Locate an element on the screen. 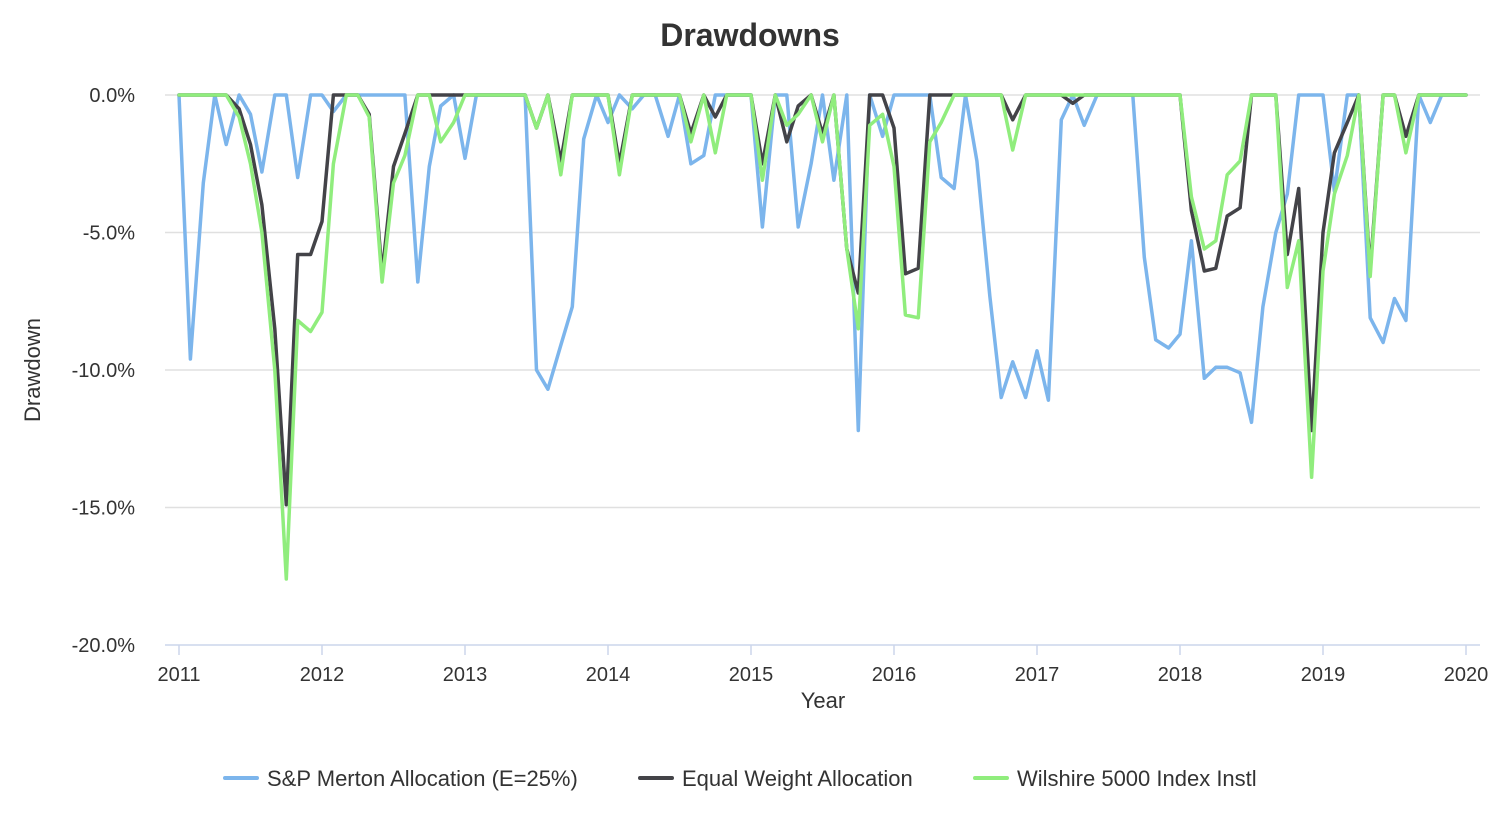 This screenshot has width=1500, height=832. legend-label: S&P Merton Allocation (E=25%) is located at coordinates (422, 778).